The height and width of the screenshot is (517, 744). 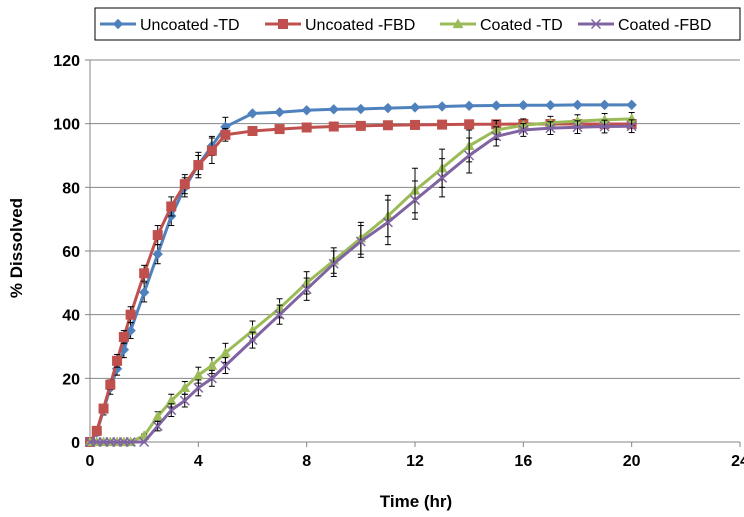 I want to click on x-tick-label: 0, so click(x=90, y=461).